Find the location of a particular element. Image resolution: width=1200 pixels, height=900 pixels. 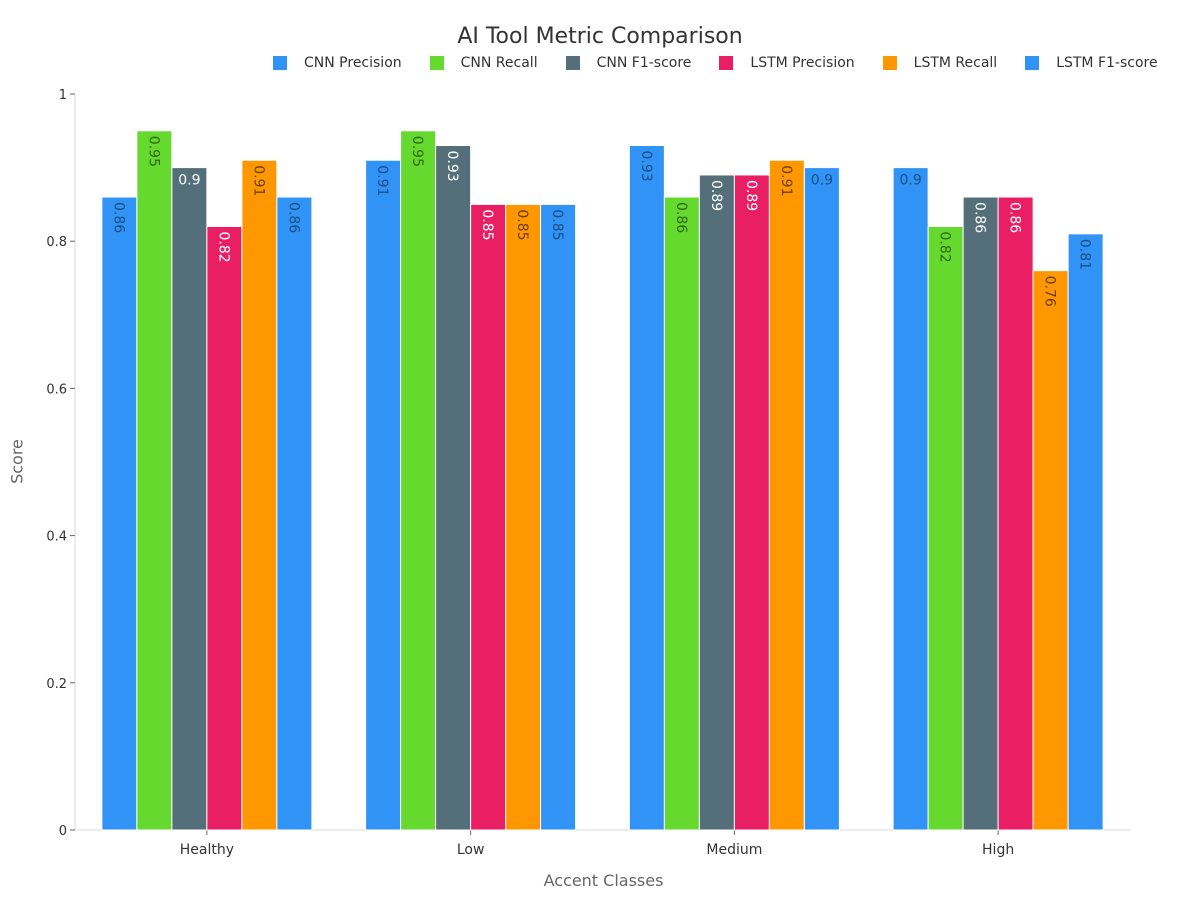

legend-item-cnn-f1: CNN F1-score is located at coordinates (628, 63).